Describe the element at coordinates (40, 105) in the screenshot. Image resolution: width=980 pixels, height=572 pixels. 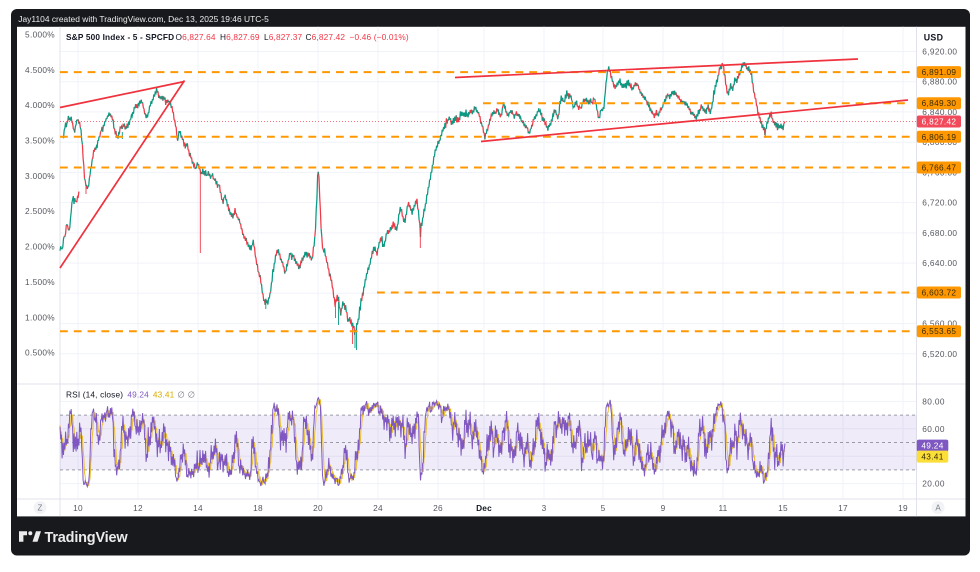
I see `svg-text: 4.000%` at that location.